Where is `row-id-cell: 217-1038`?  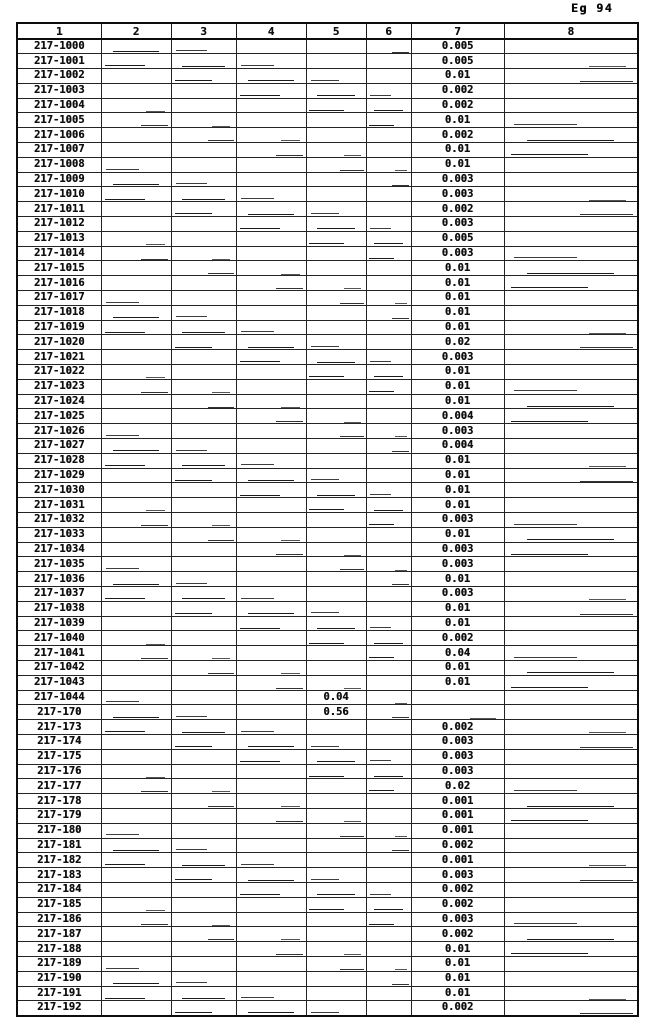
row-id-cell: 217-1038 is located at coordinates (59, 608).